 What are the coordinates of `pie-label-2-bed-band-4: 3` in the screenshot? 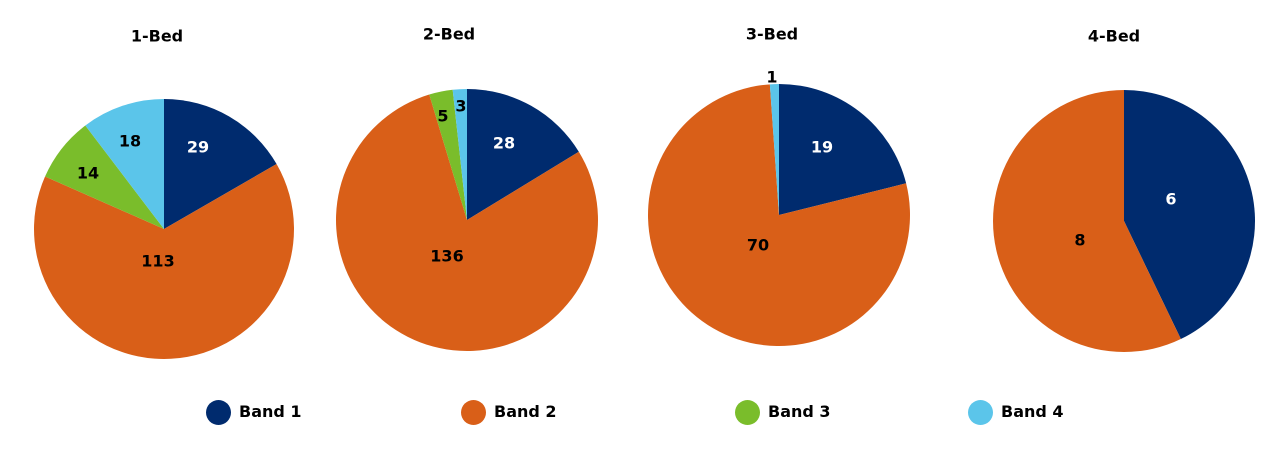 It's located at (460, 106).